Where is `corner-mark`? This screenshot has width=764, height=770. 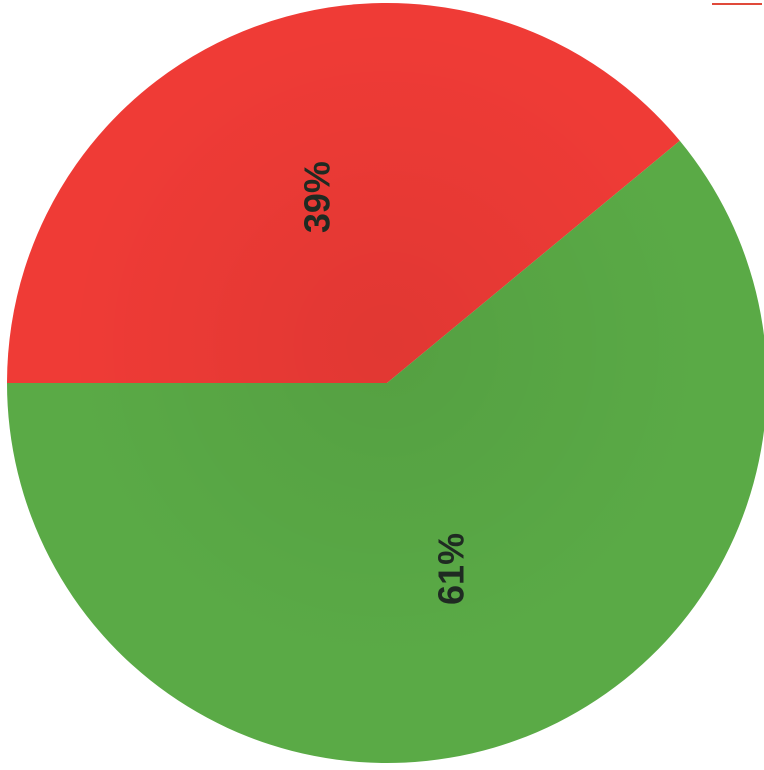
corner-mark is located at coordinates (735, 3).